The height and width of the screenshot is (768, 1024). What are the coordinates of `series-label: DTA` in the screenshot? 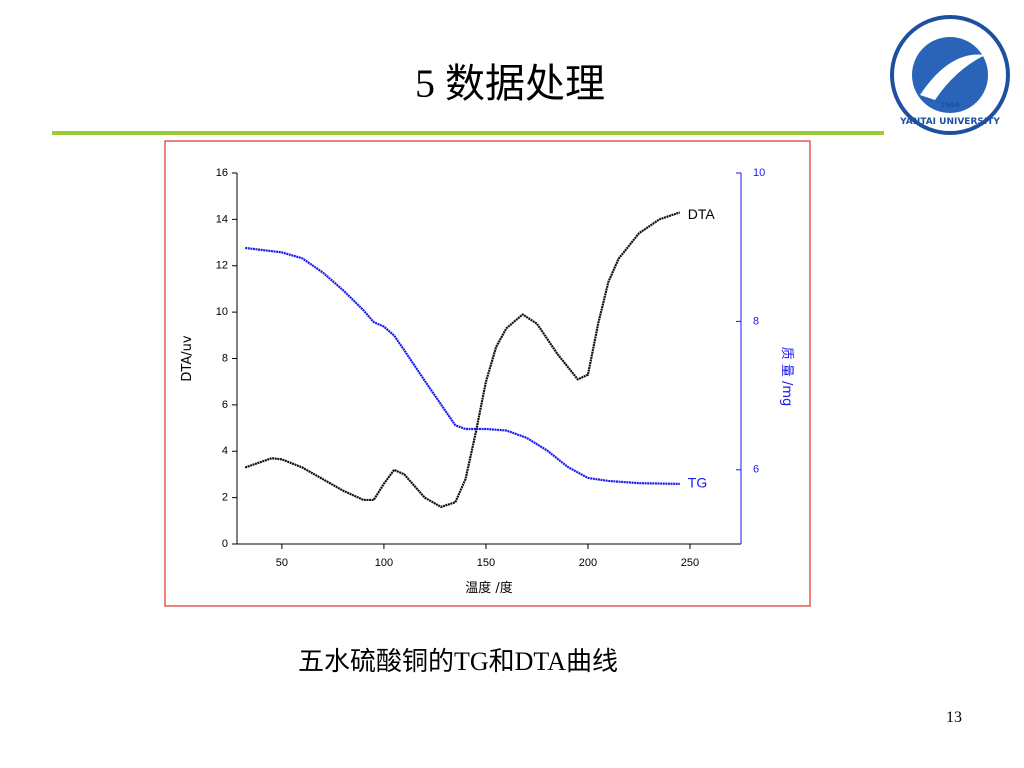 It's located at (702, 214).